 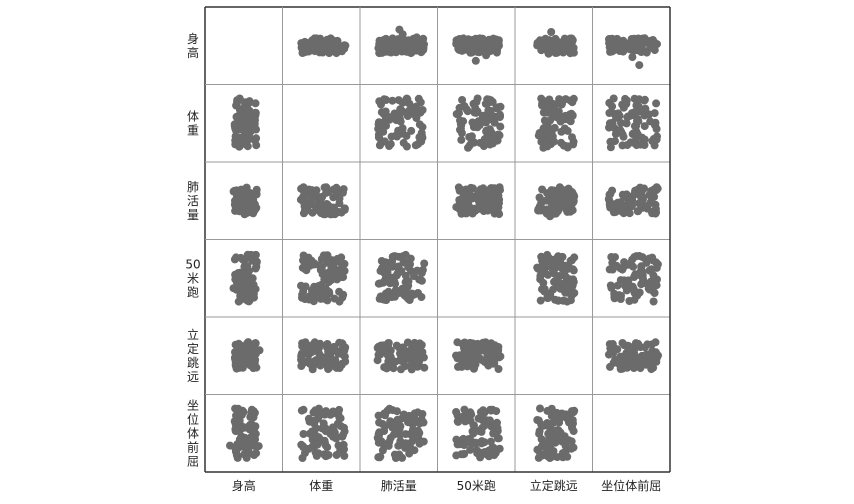 I want to click on row-label-char: 定, so click(x=193, y=348).